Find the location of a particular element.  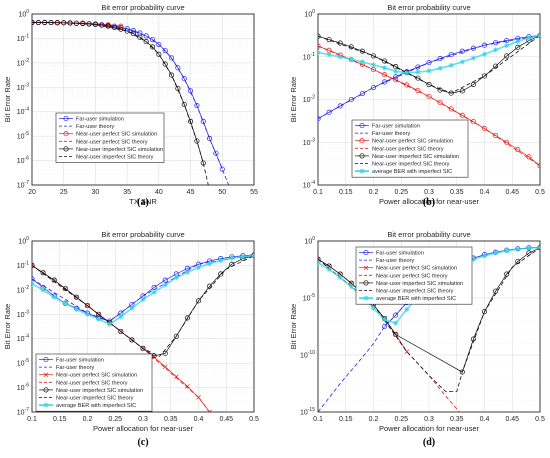

x-tick-label: 0.5 is located at coordinates (254, 419).